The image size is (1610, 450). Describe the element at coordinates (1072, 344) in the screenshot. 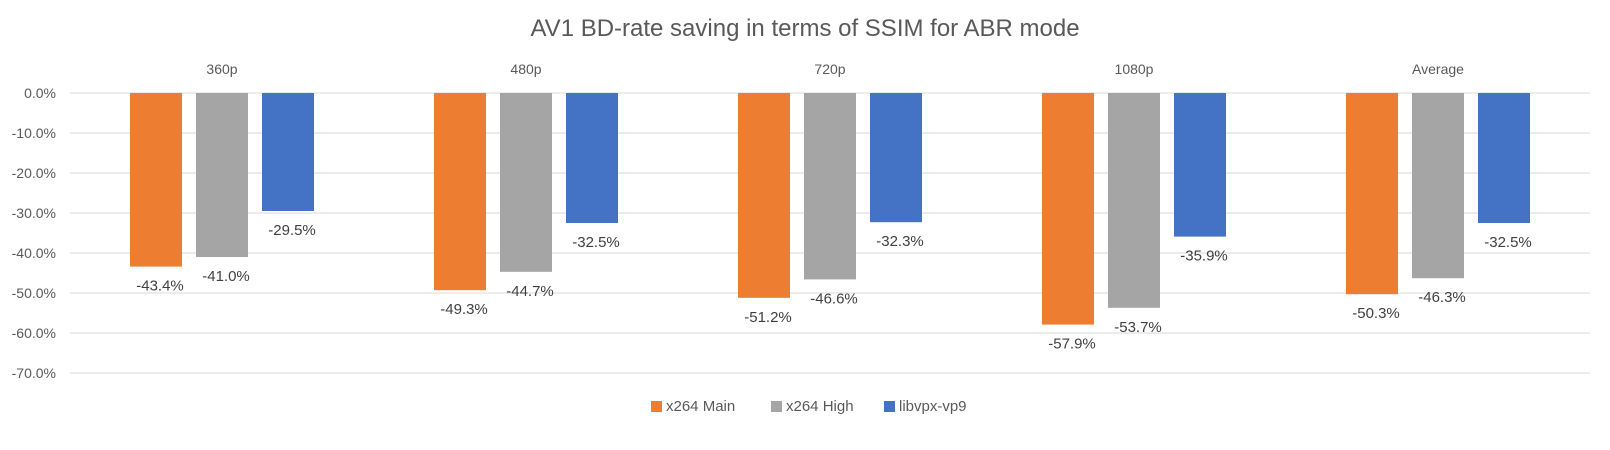

I see `data-label: -57.9%` at that location.